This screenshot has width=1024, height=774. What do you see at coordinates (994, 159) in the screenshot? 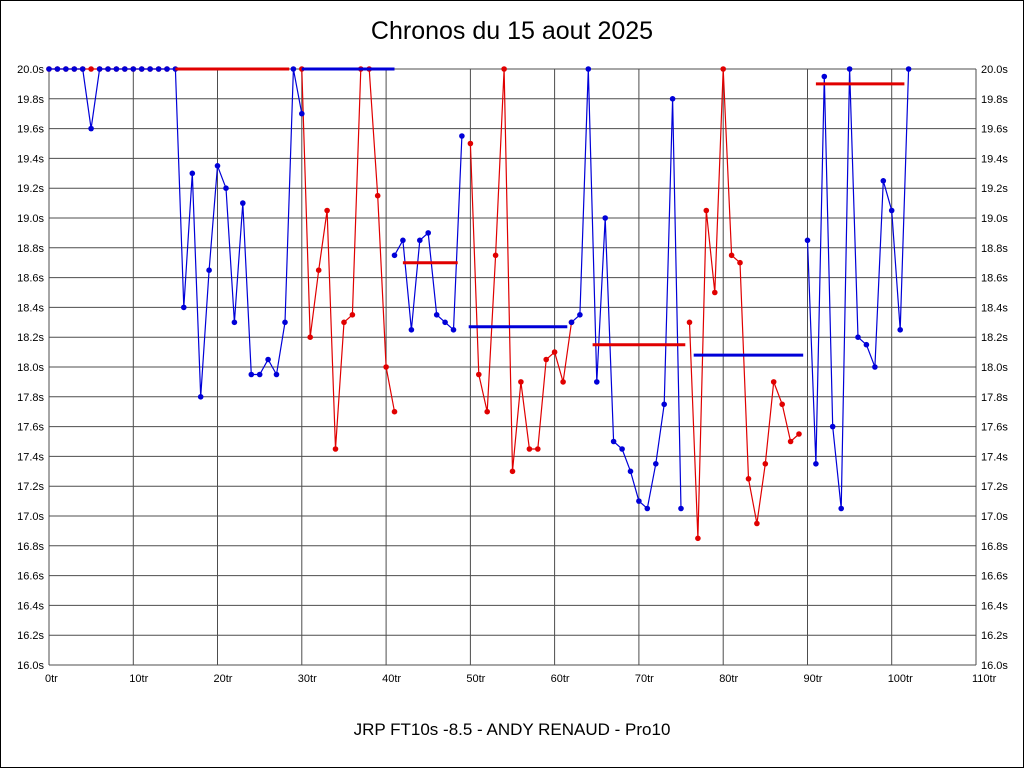
I see `y-axis-label-right: 19.4s` at bounding box center [994, 159].